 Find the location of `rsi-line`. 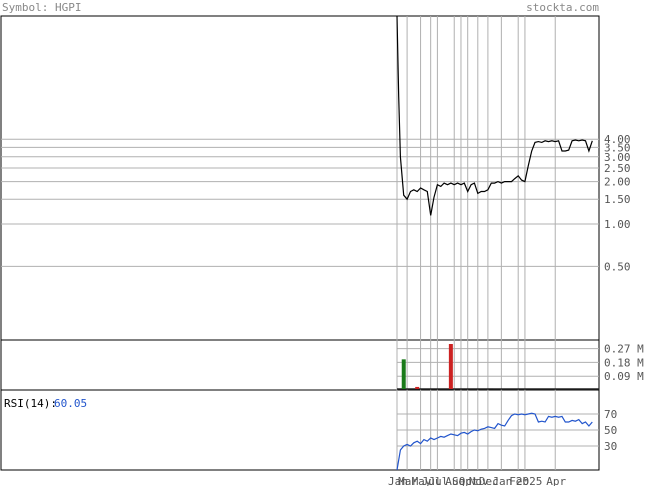

rsi-line is located at coordinates (494, 441).